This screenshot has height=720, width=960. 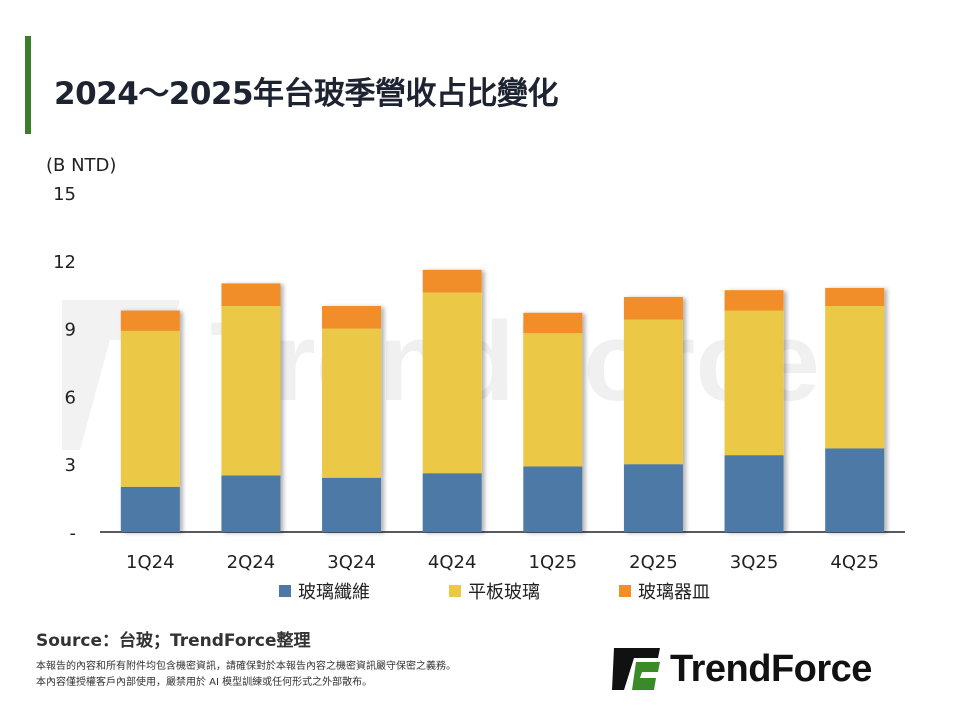 What do you see at coordinates (854, 562) in the screenshot?
I see `x-tick-label: 4Q25` at bounding box center [854, 562].